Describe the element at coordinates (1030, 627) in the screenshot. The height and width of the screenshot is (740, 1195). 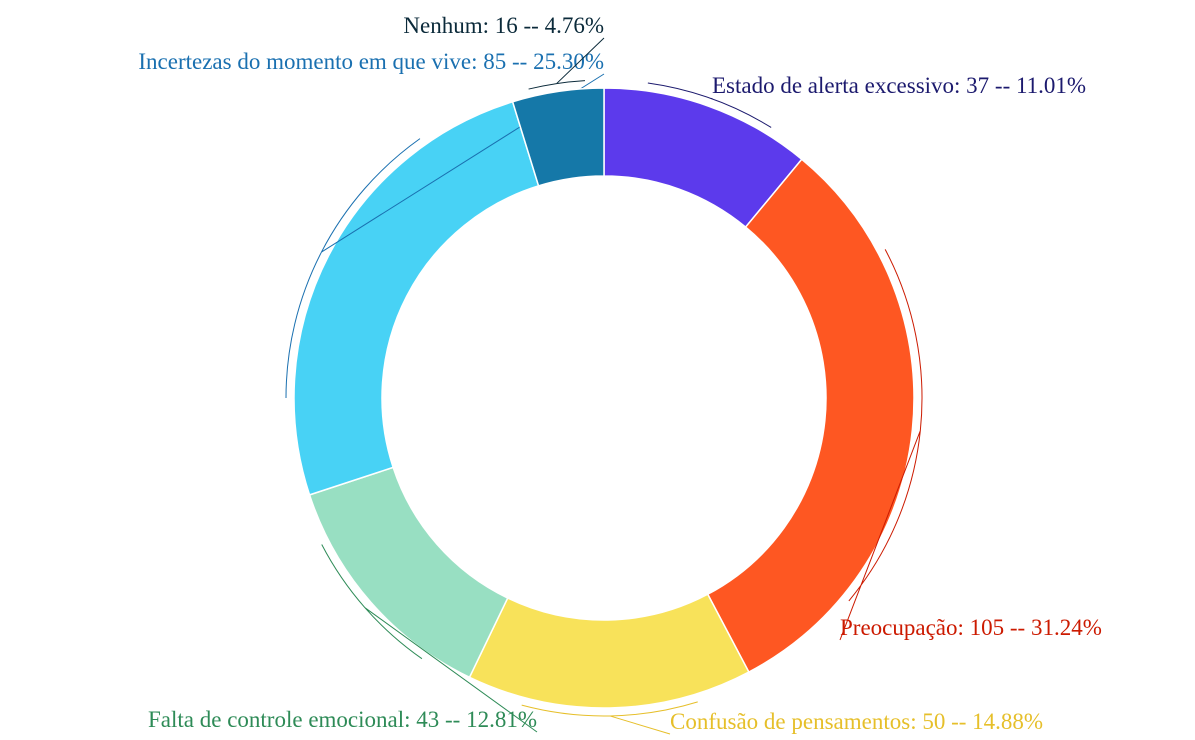
I see `label-value: : 105 -- 31.24%` at that location.